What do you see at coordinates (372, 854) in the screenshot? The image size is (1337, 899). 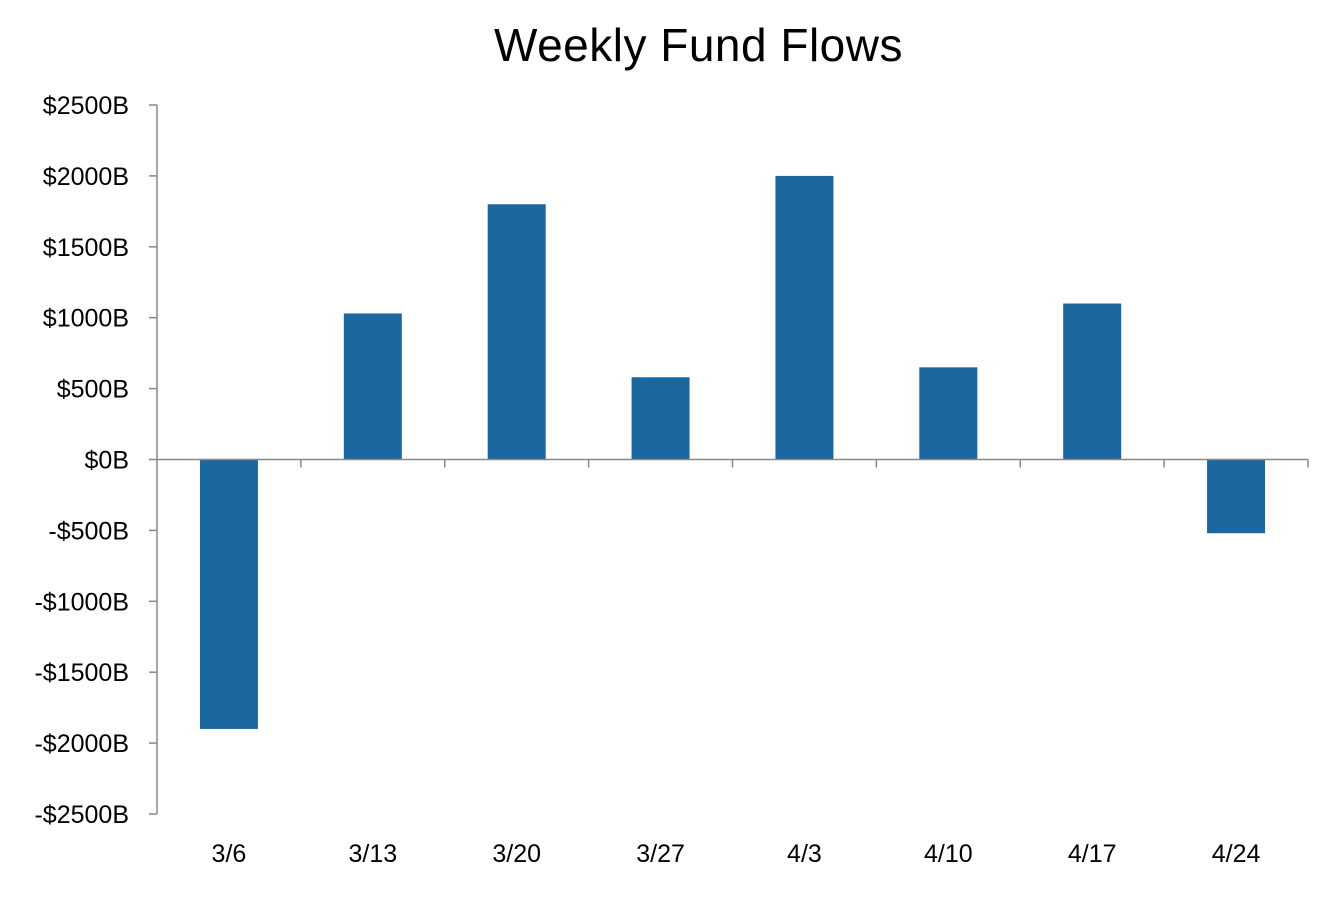 I see `x-tick-label: 3/13` at bounding box center [372, 854].